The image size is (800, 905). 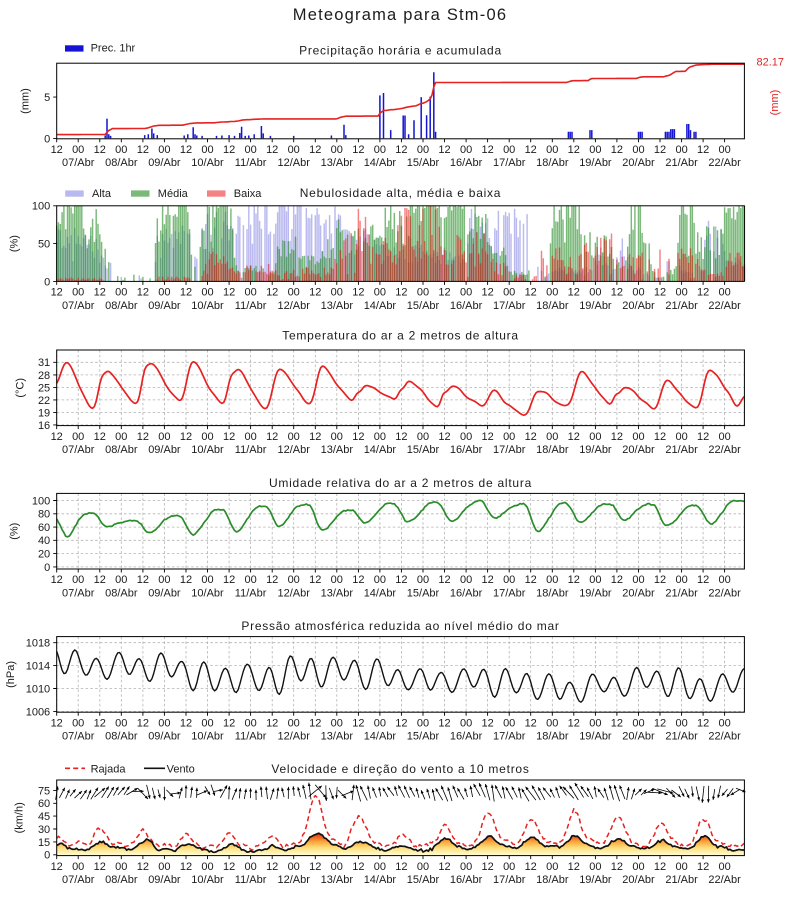 I want to click on svg-text: 25, so click(x=44, y=388).